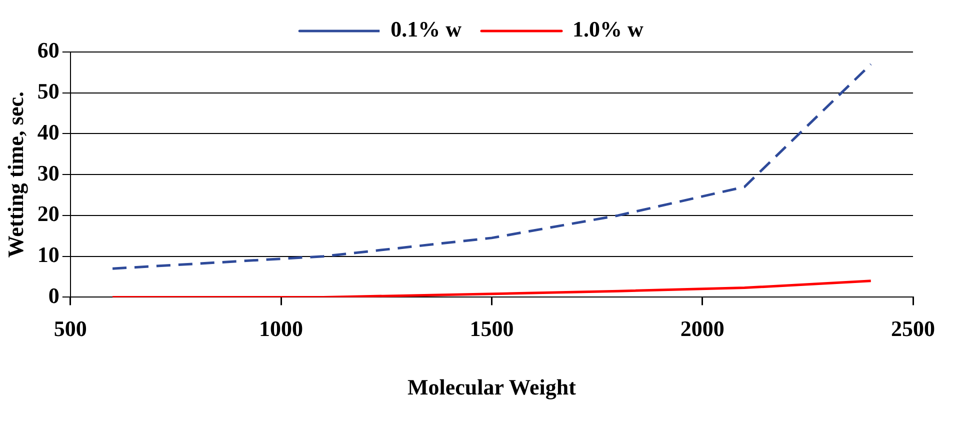 The height and width of the screenshot is (422, 963). Describe the element at coordinates (492, 329) in the screenshot. I see `x-tick-label: 1500` at that location.